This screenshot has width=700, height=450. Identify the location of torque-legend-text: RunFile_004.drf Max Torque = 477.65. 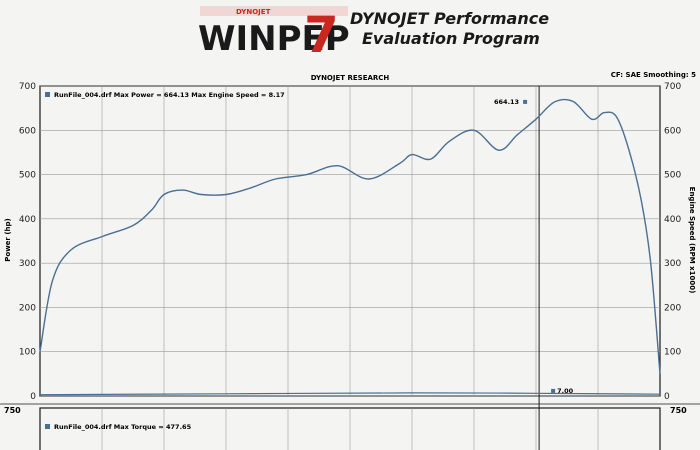
(123, 427).